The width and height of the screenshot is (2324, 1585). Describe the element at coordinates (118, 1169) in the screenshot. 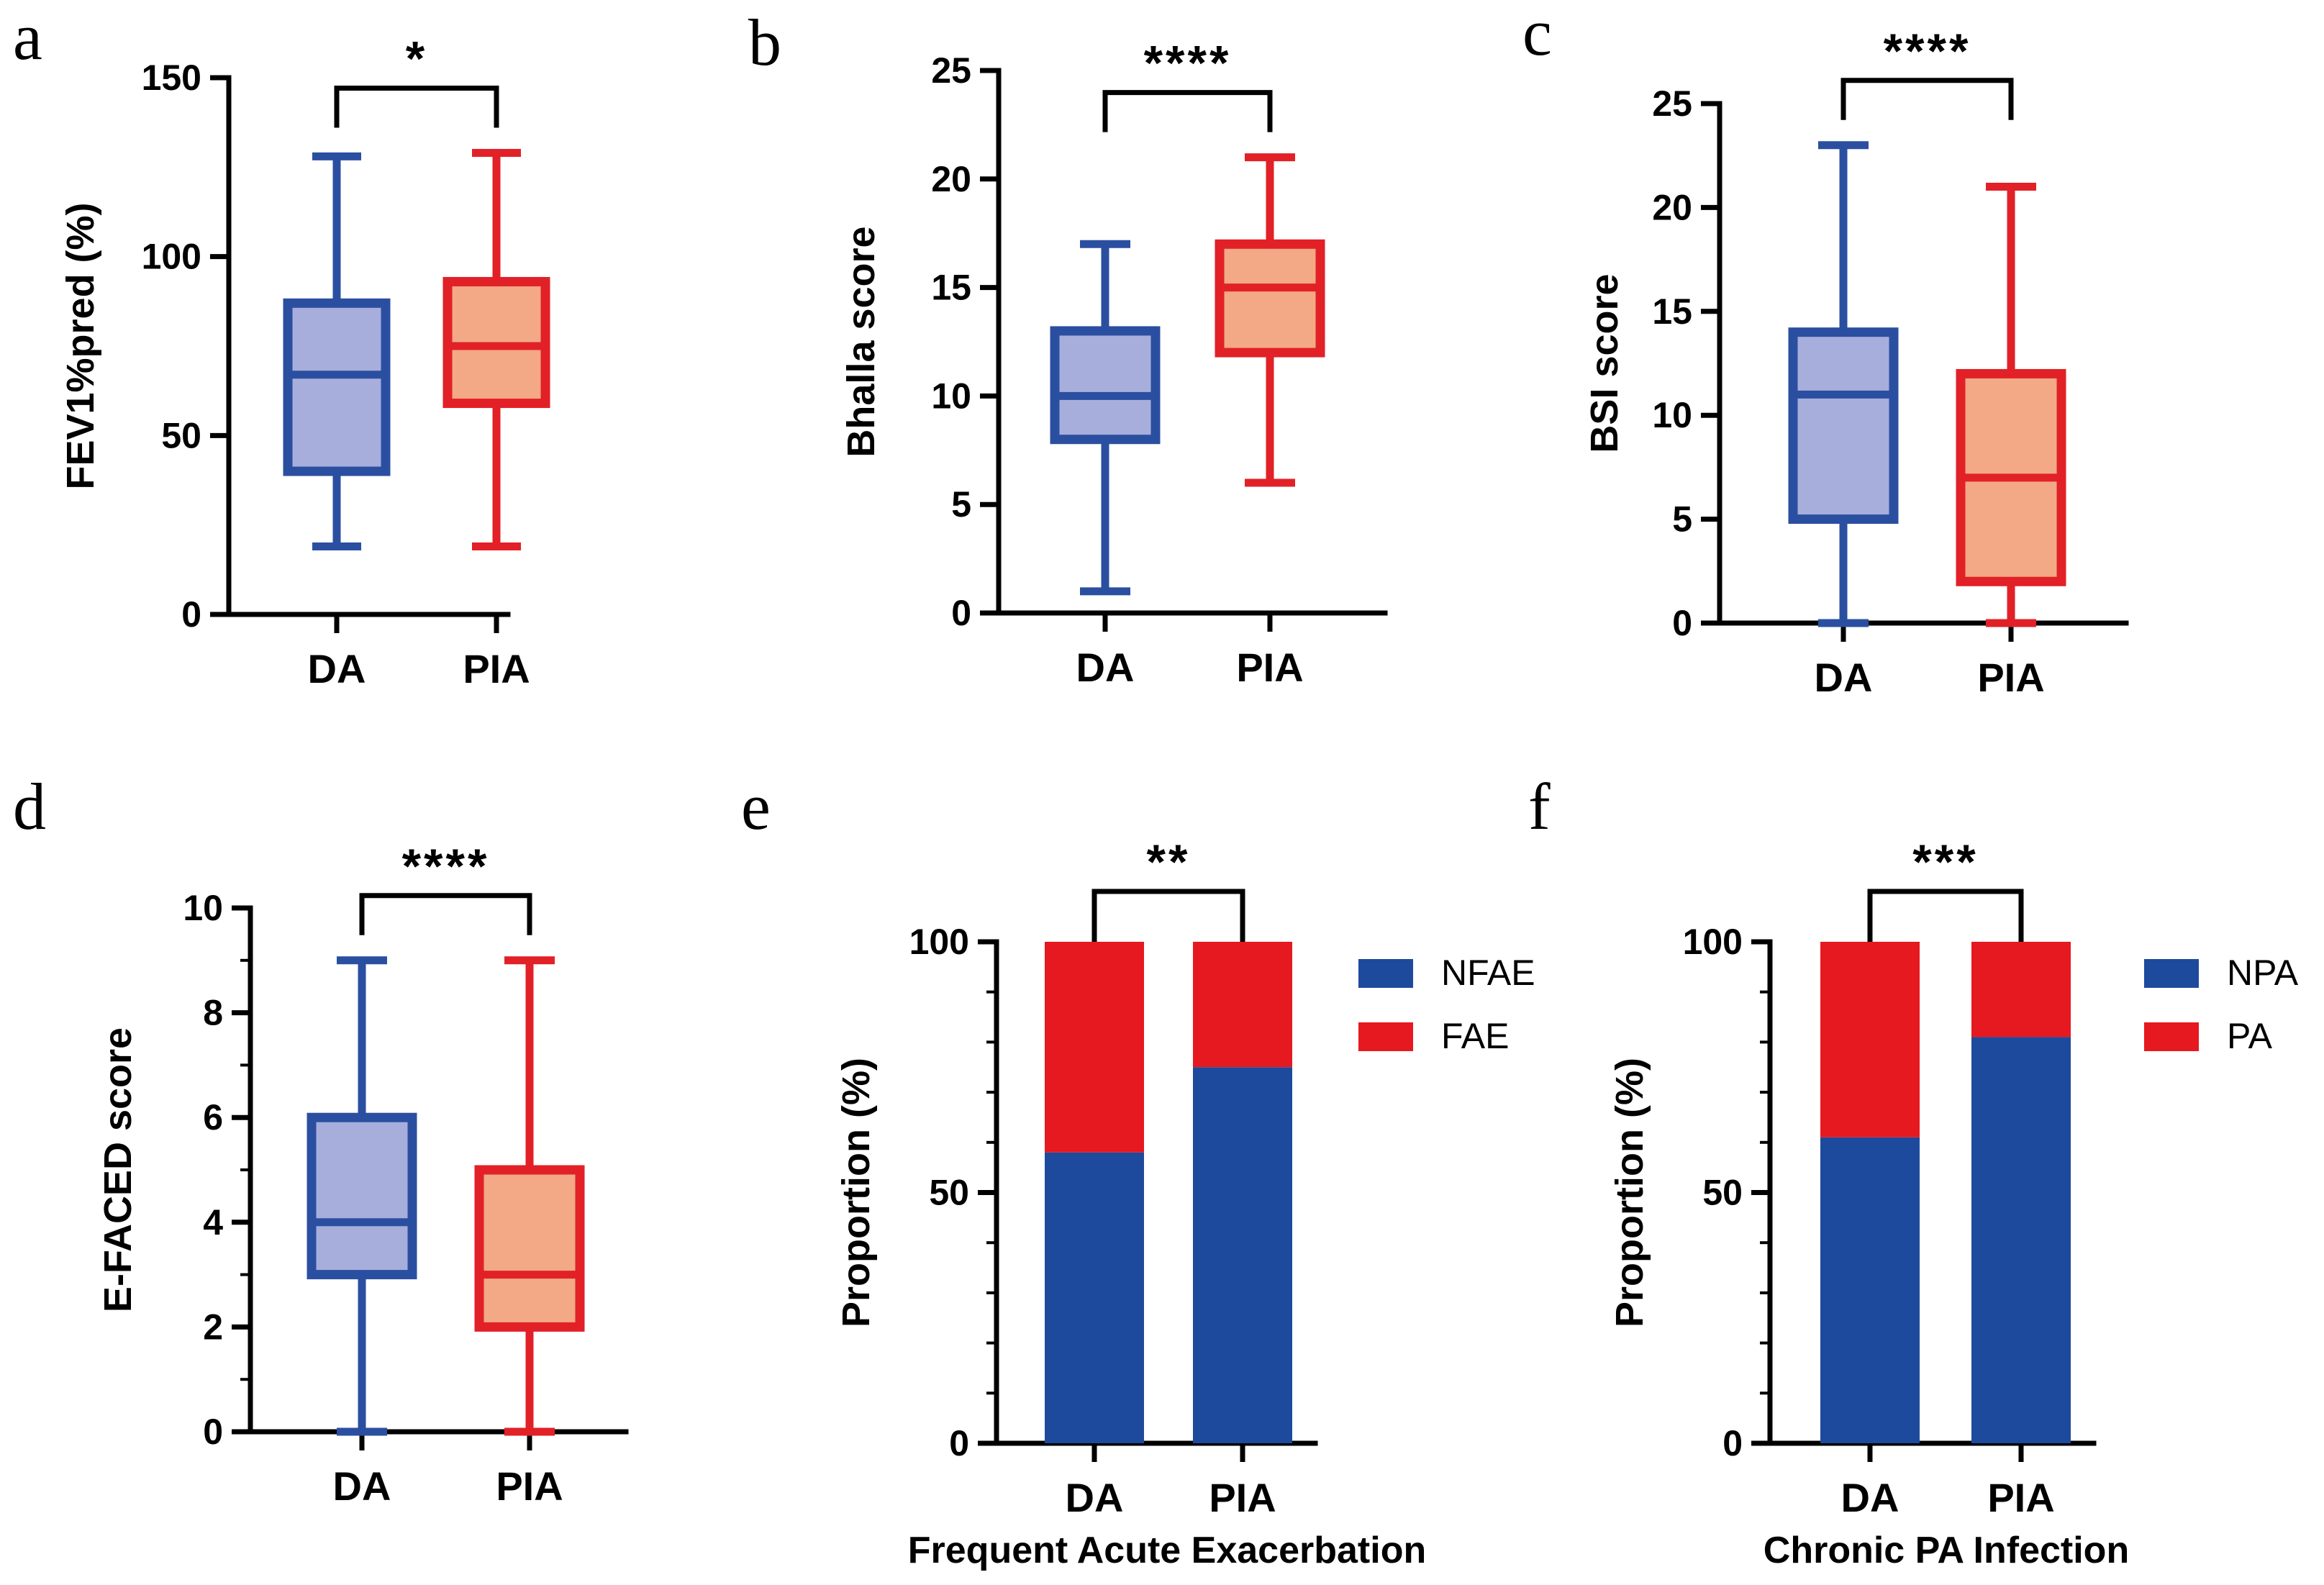

I see `y-axis-title: E-FACED score` at that location.